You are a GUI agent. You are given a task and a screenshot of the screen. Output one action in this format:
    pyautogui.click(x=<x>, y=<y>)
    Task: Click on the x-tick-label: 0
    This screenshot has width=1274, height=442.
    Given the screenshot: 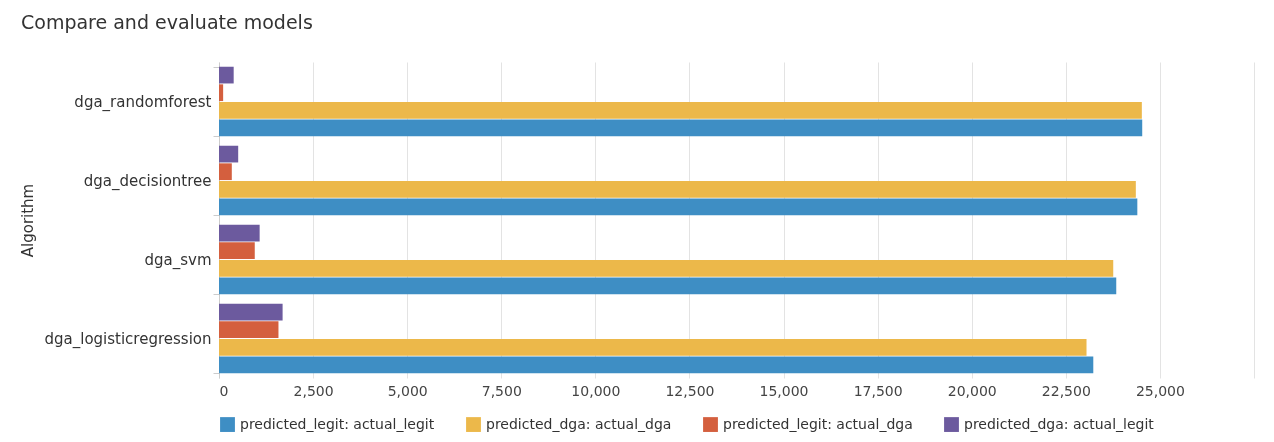 What is the action you would take?
    pyautogui.click(x=224, y=390)
    